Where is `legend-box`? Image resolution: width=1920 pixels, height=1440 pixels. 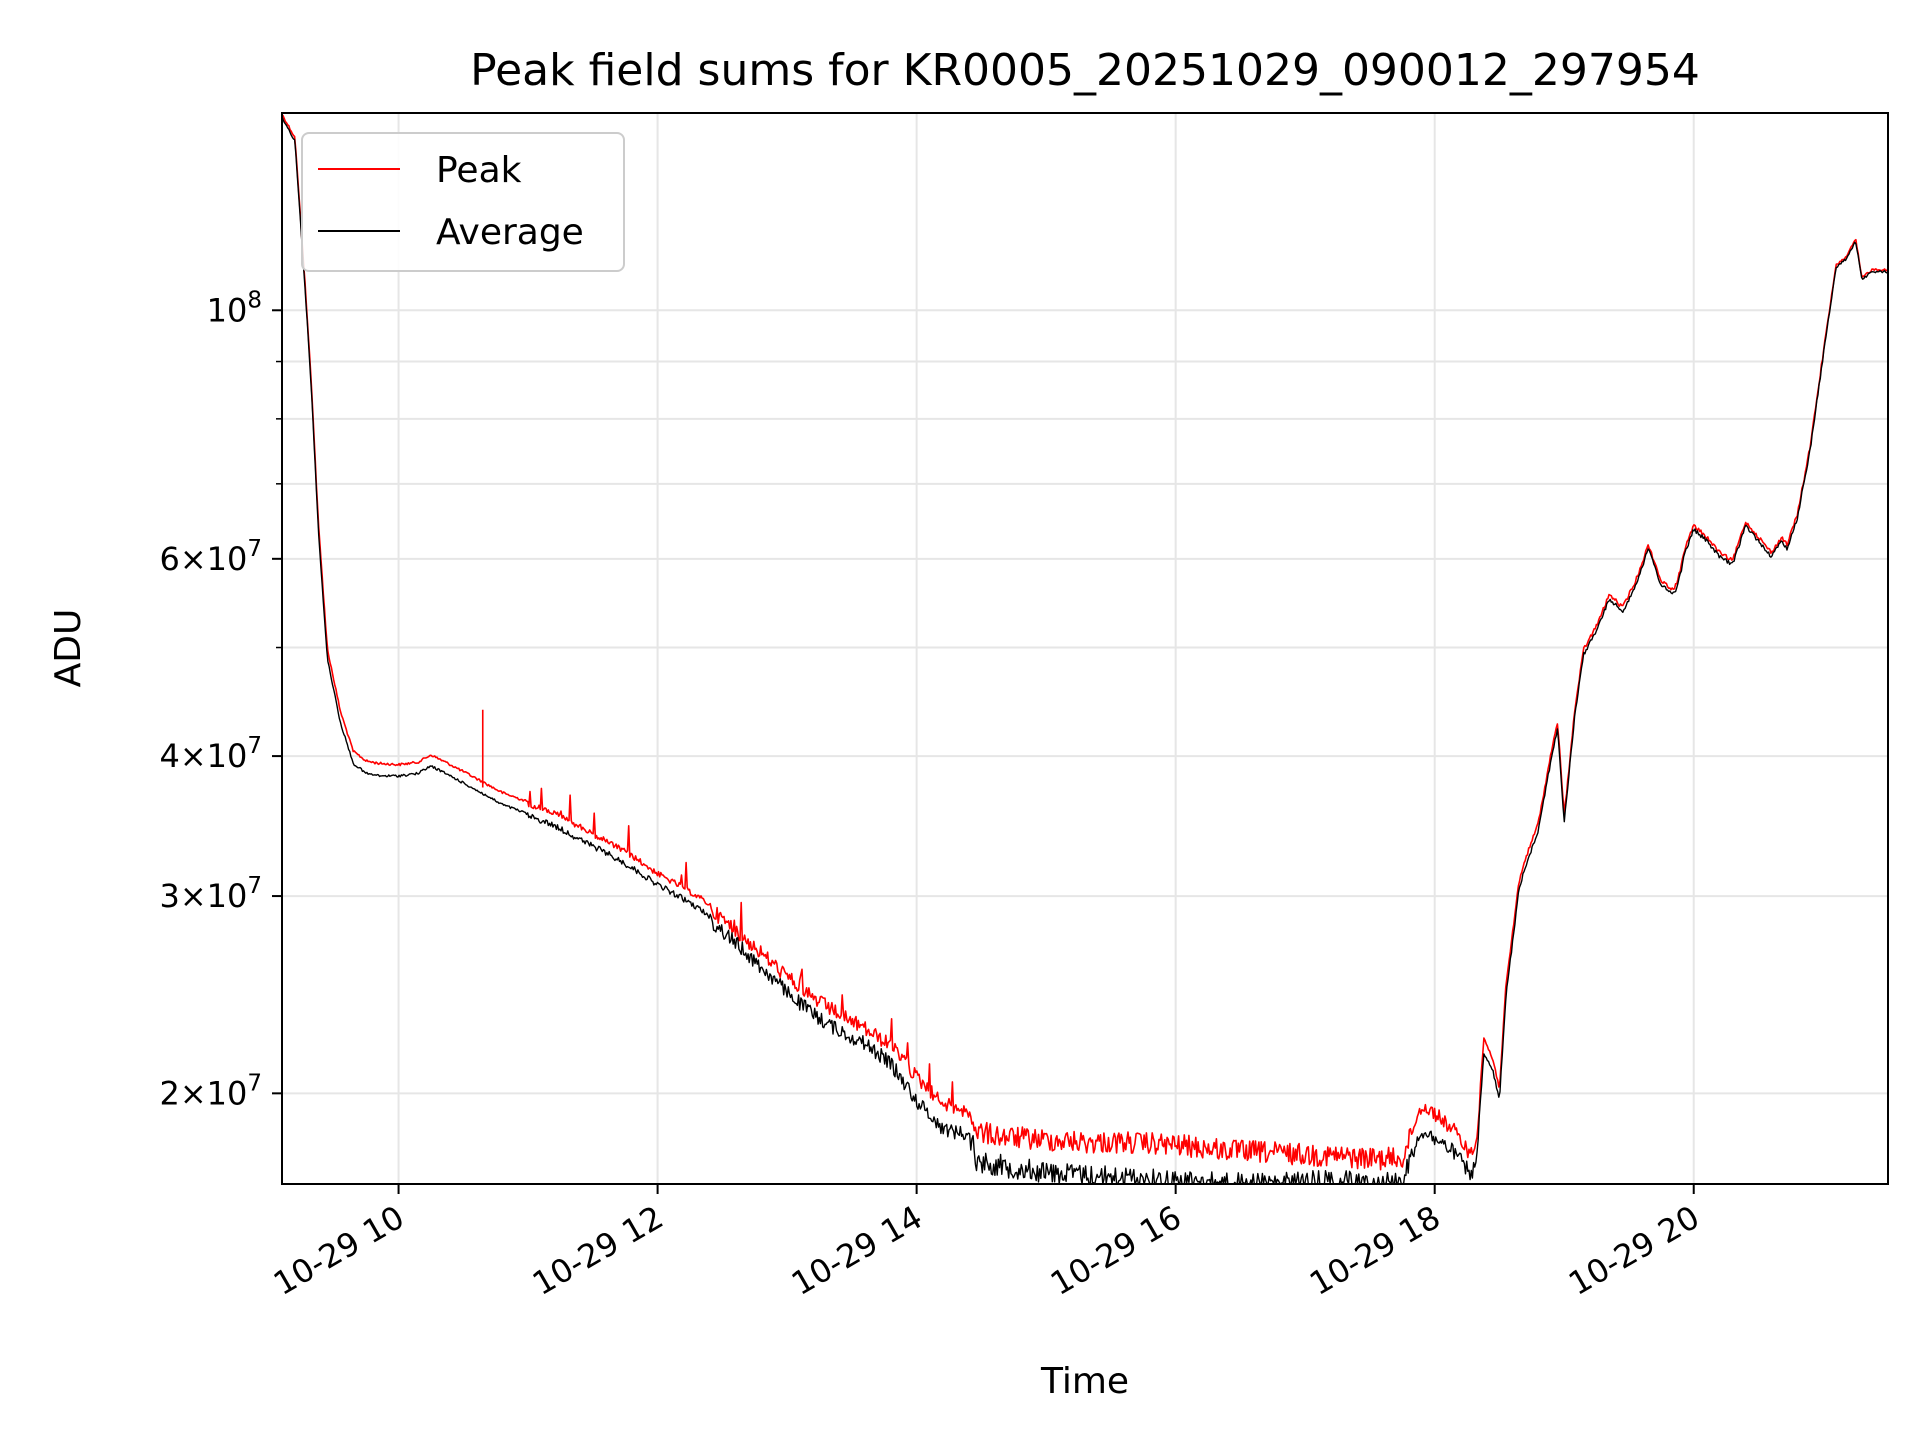 legend-box is located at coordinates (463, 202).